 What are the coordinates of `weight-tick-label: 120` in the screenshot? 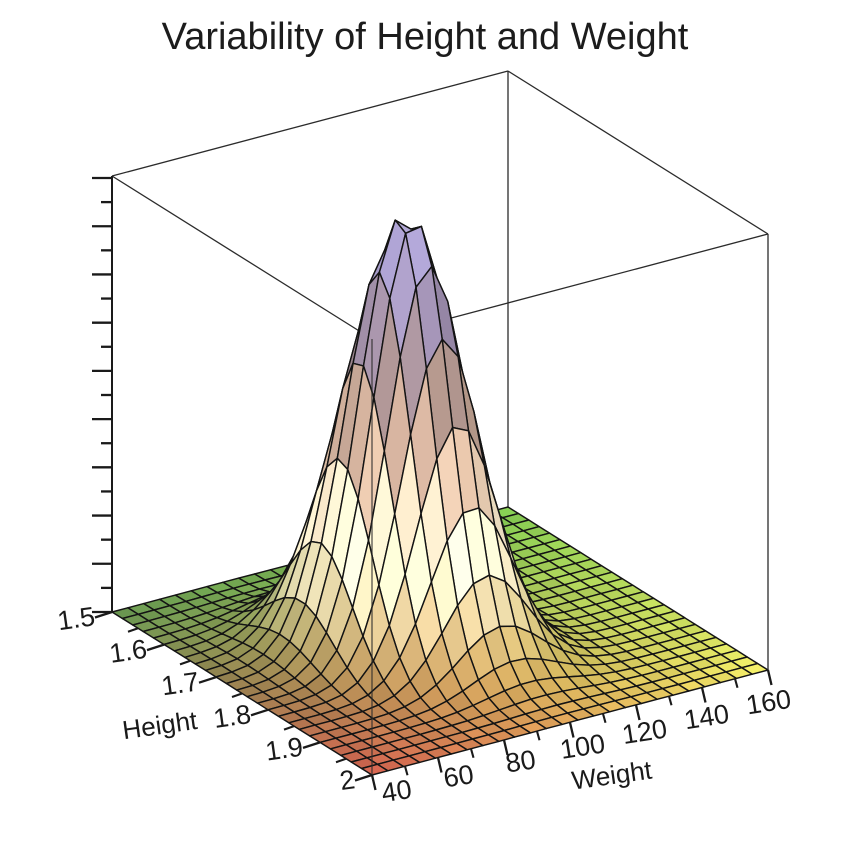 It's located at (644, 731).